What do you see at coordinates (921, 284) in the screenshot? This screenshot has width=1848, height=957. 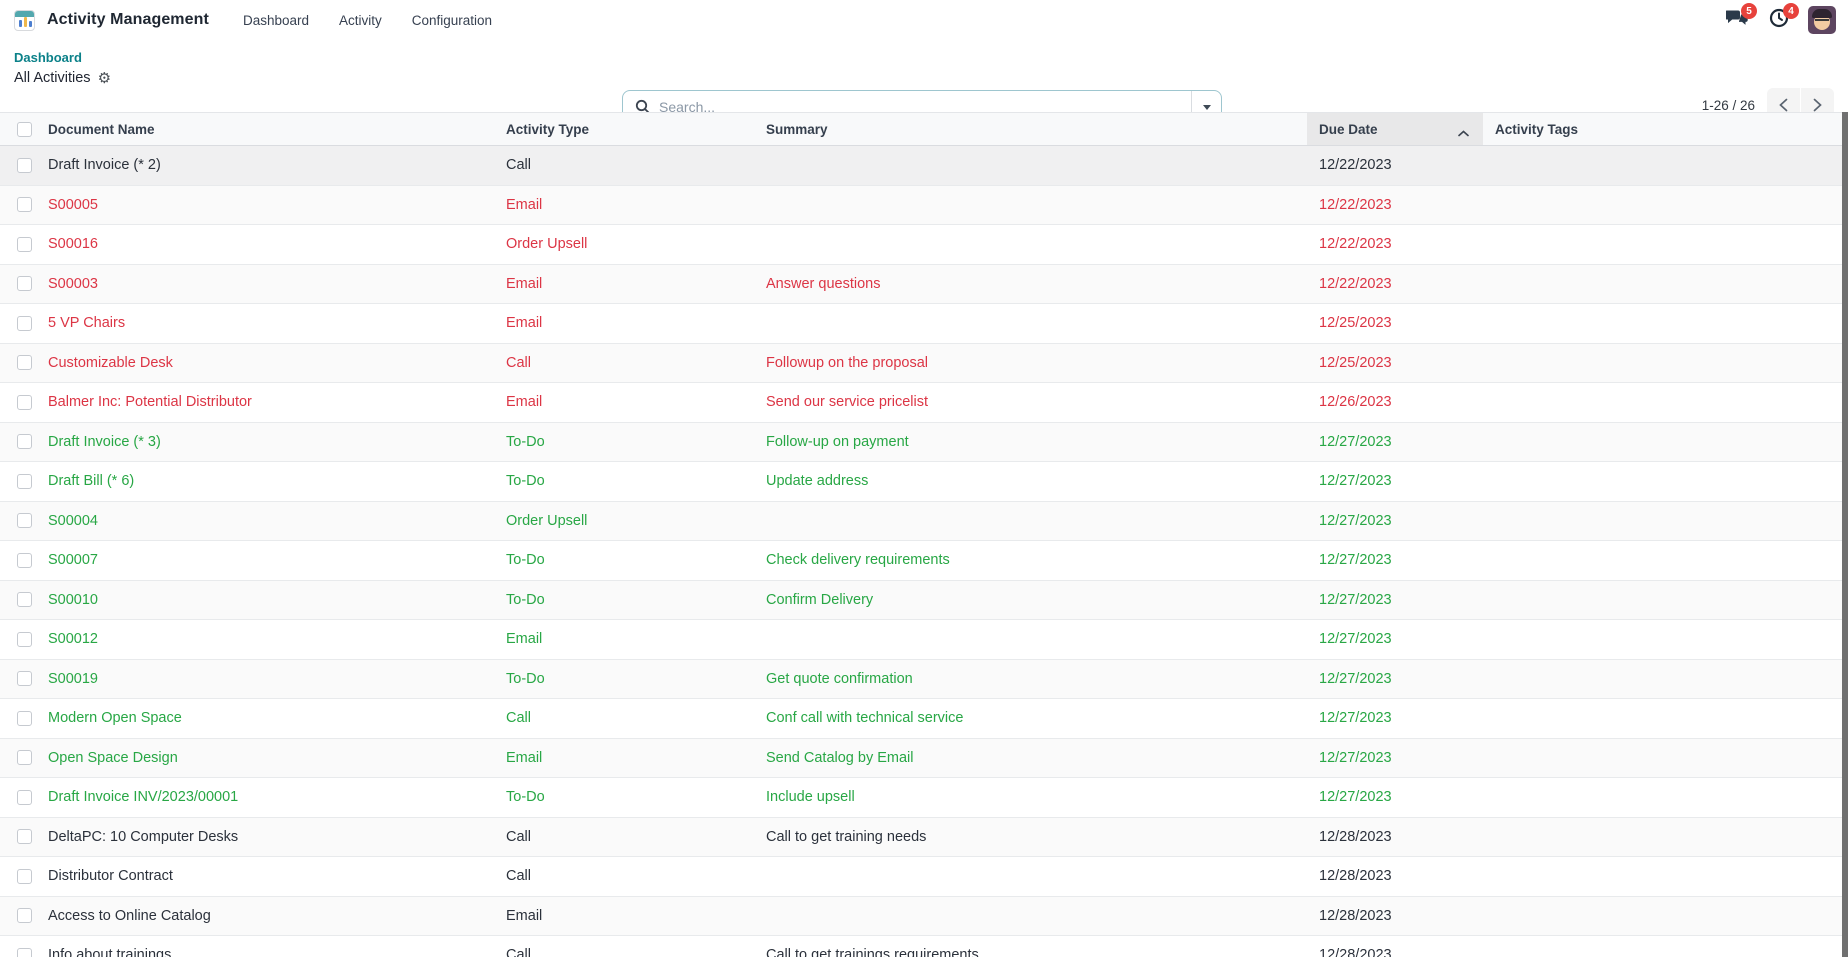 I see `table-row: S00003 Email Answer questions 12/22/2023` at bounding box center [921, 284].